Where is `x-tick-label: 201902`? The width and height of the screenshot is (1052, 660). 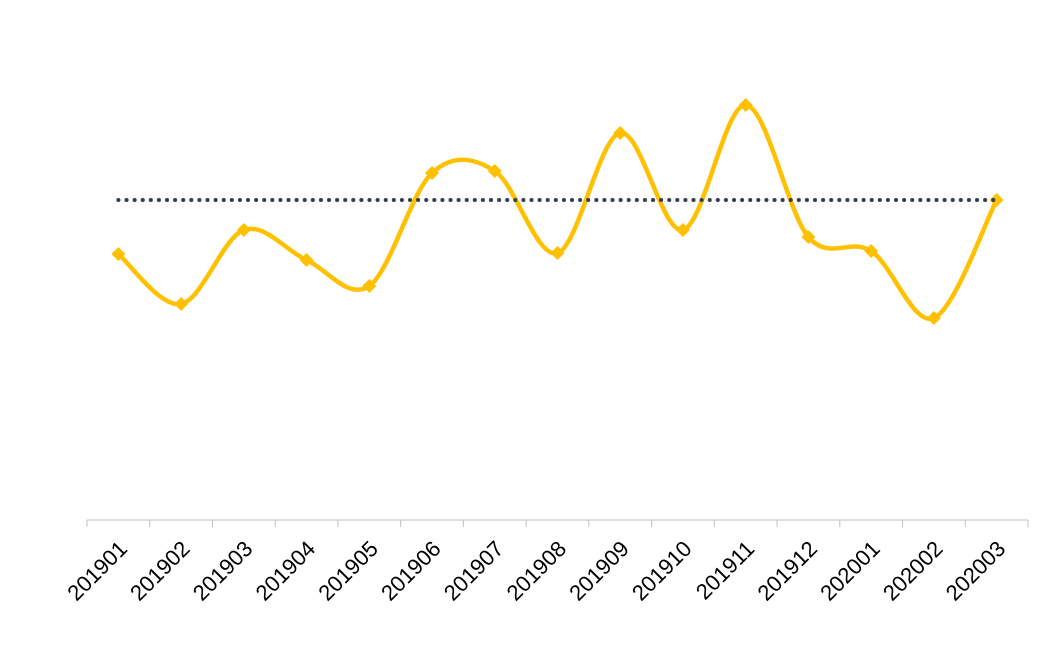
x-tick-label: 201902 is located at coordinates (160, 571).